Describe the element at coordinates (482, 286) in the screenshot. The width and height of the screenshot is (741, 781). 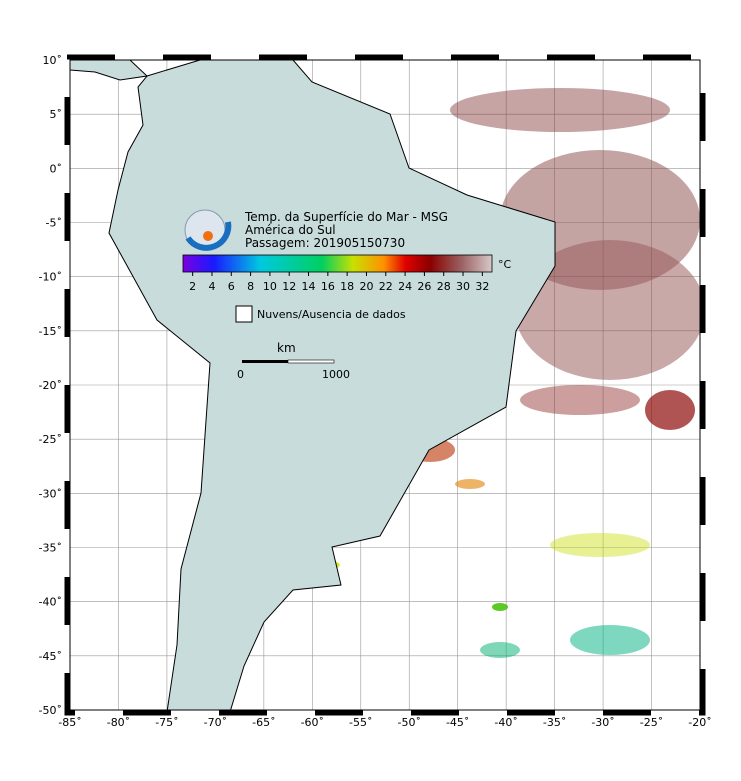
I see `colorbar-tick-label: 32` at that location.